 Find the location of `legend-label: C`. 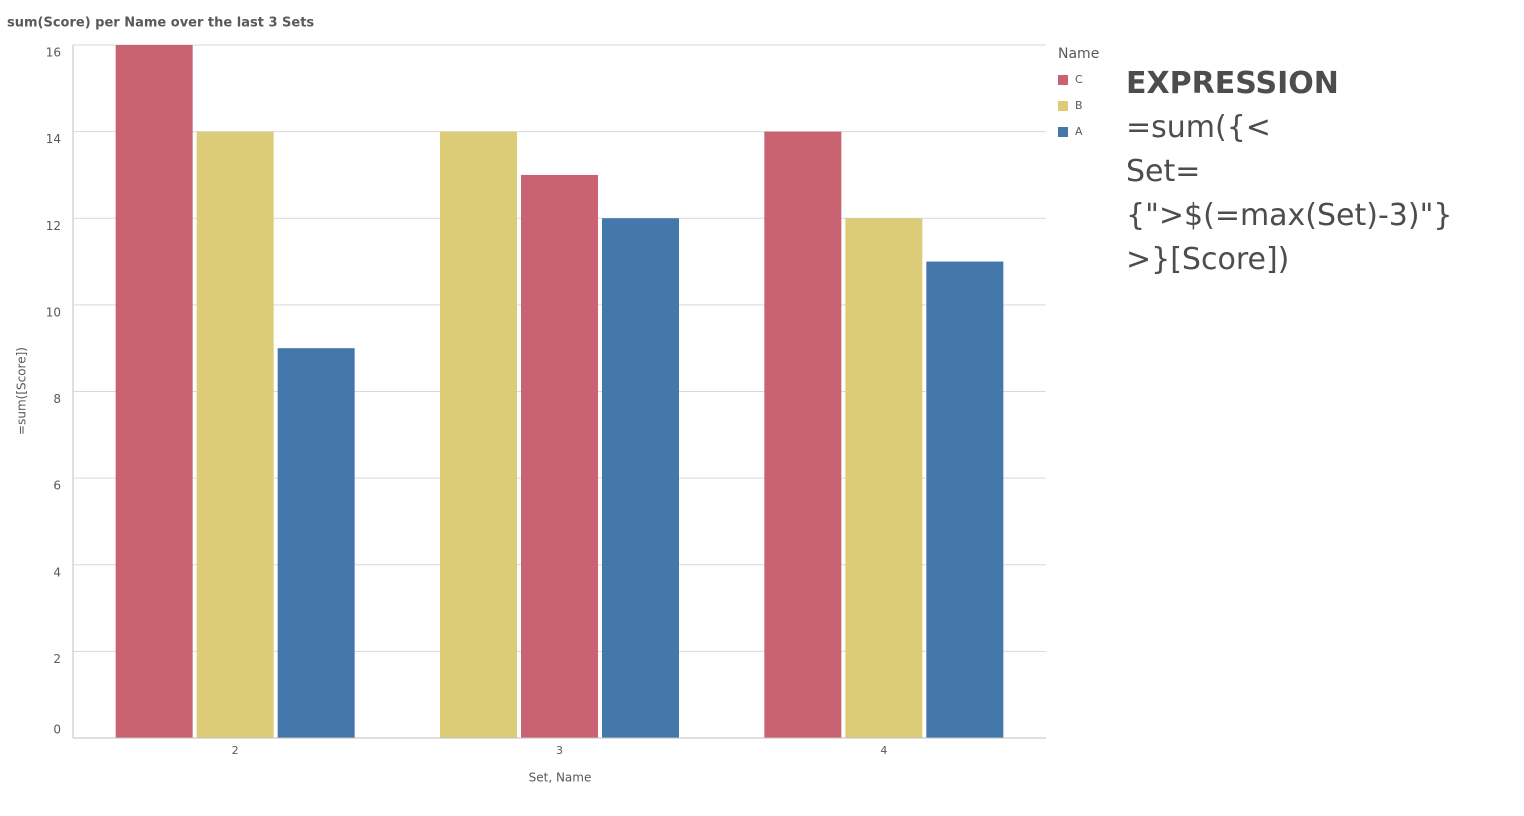

legend-label: C is located at coordinates (1079, 79).